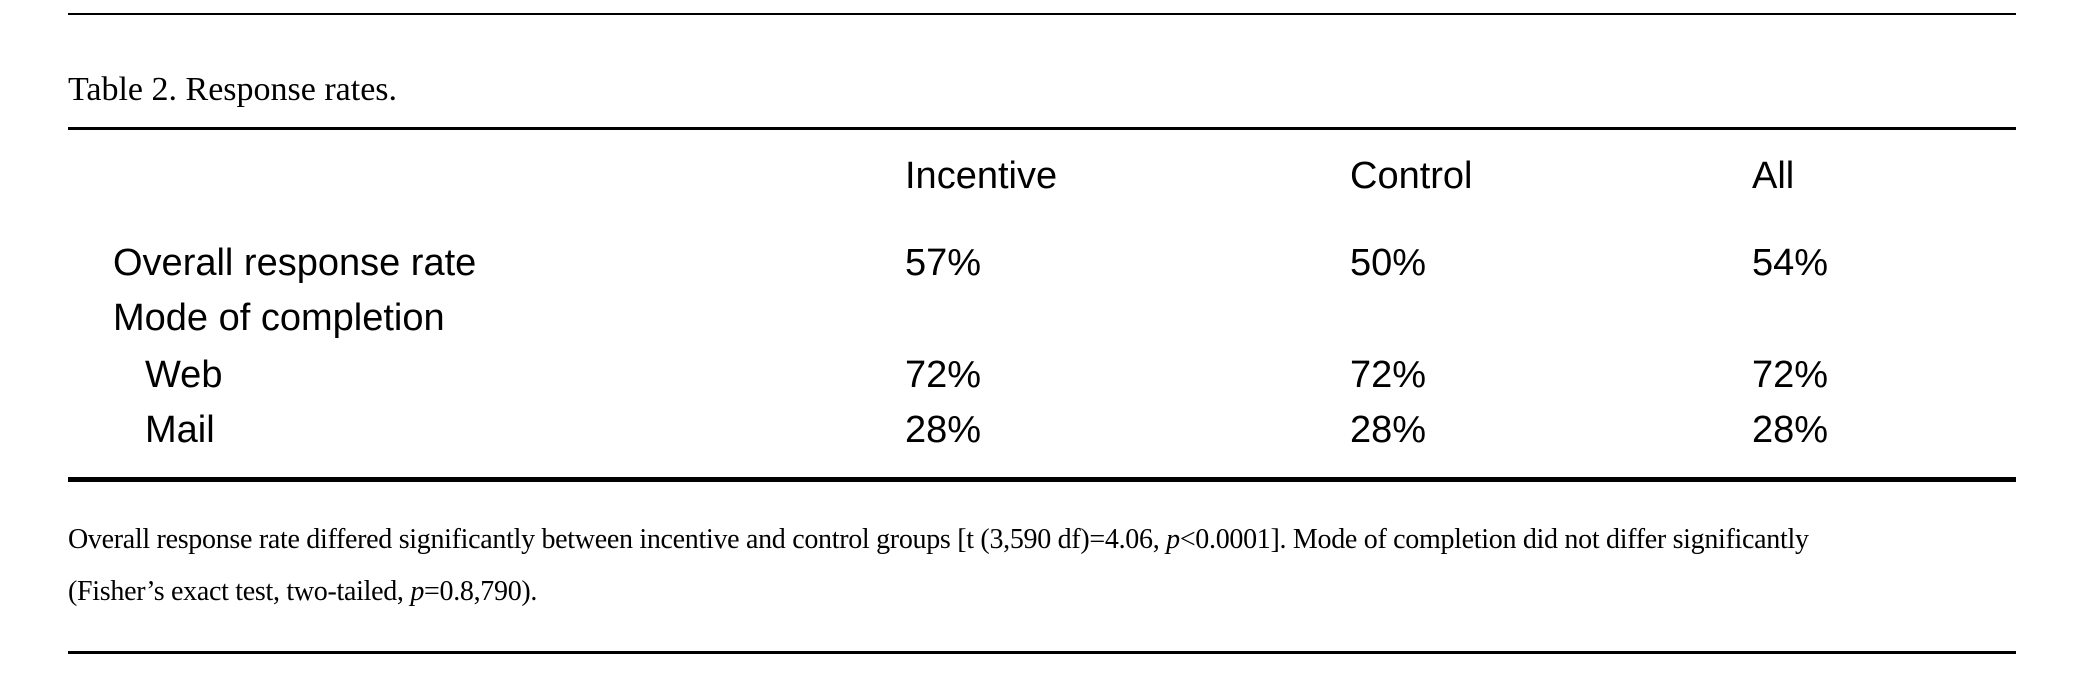 The width and height of the screenshot is (2083, 694). I want to click on column-header-incentive: Incentive, so click(981, 176).